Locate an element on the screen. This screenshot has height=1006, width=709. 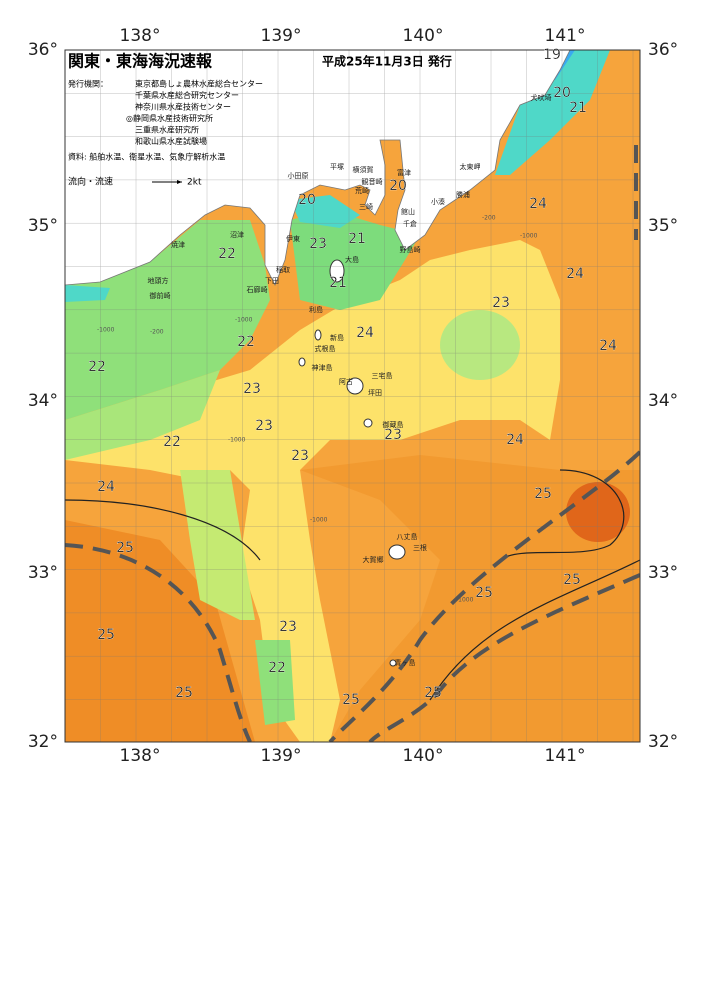
publisher-label: 発行機関： is located at coordinates (88, 84).